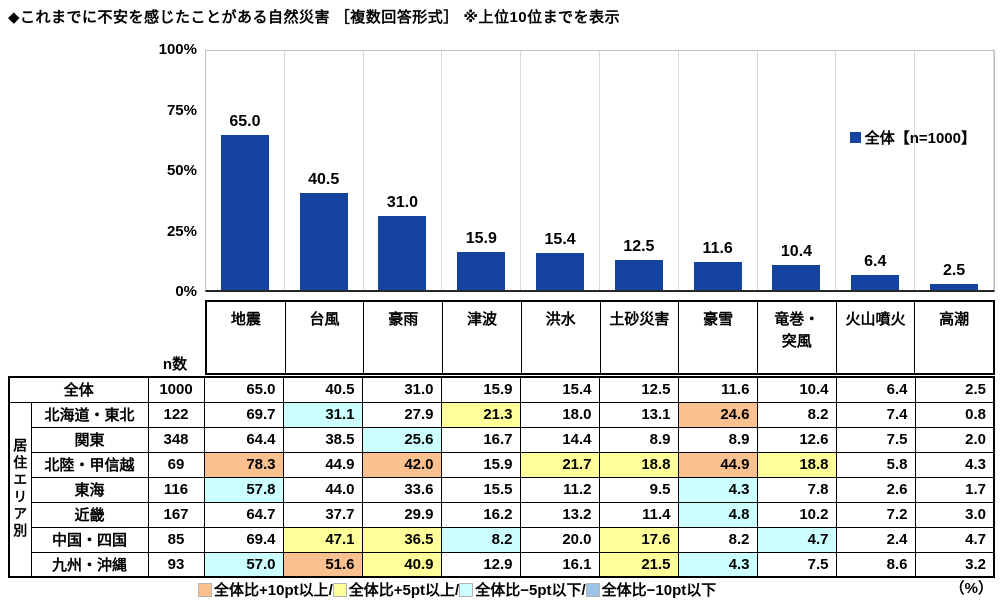 The width and height of the screenshot is (1000, 605). Describe the element at coordinates (325, 337) in the screenshot. I see `column-header-1: 台風` at that location.